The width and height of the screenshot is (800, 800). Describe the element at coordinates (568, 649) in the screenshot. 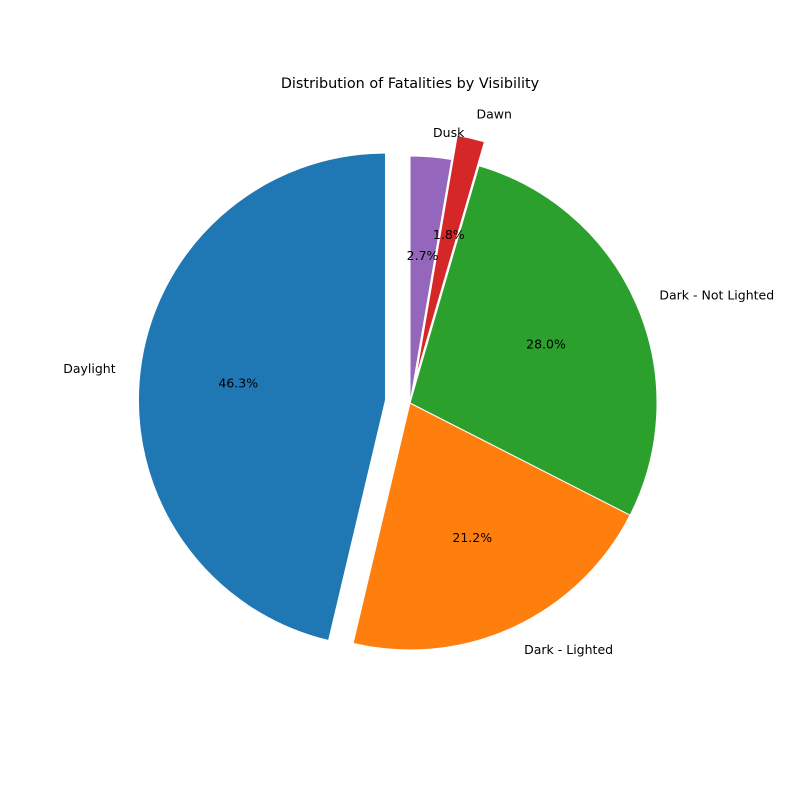

I see `slice-label-dark-lighted: Dark - Lighted` at that location.